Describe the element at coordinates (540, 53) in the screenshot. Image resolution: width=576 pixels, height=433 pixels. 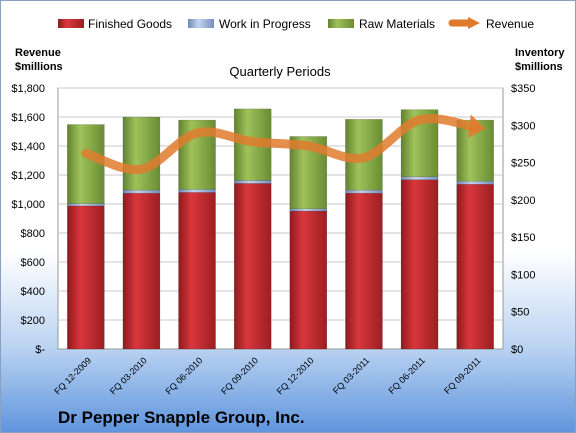
I see `right-axis-title-line1: Inventory` at that location.